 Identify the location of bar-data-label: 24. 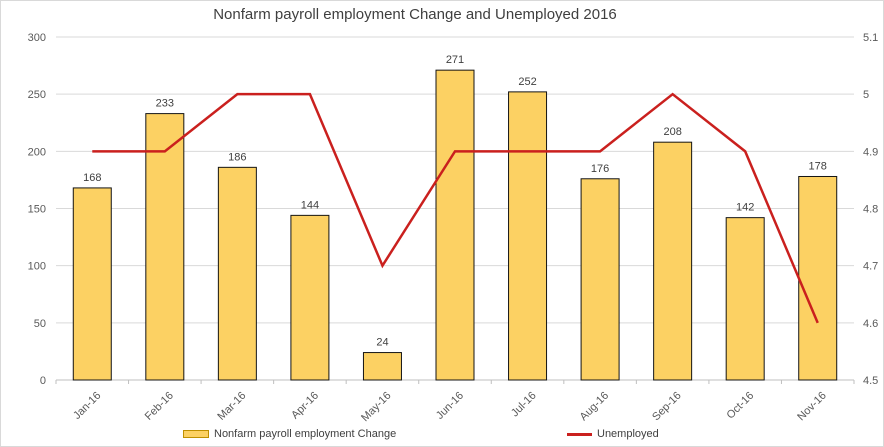
(382, 343).